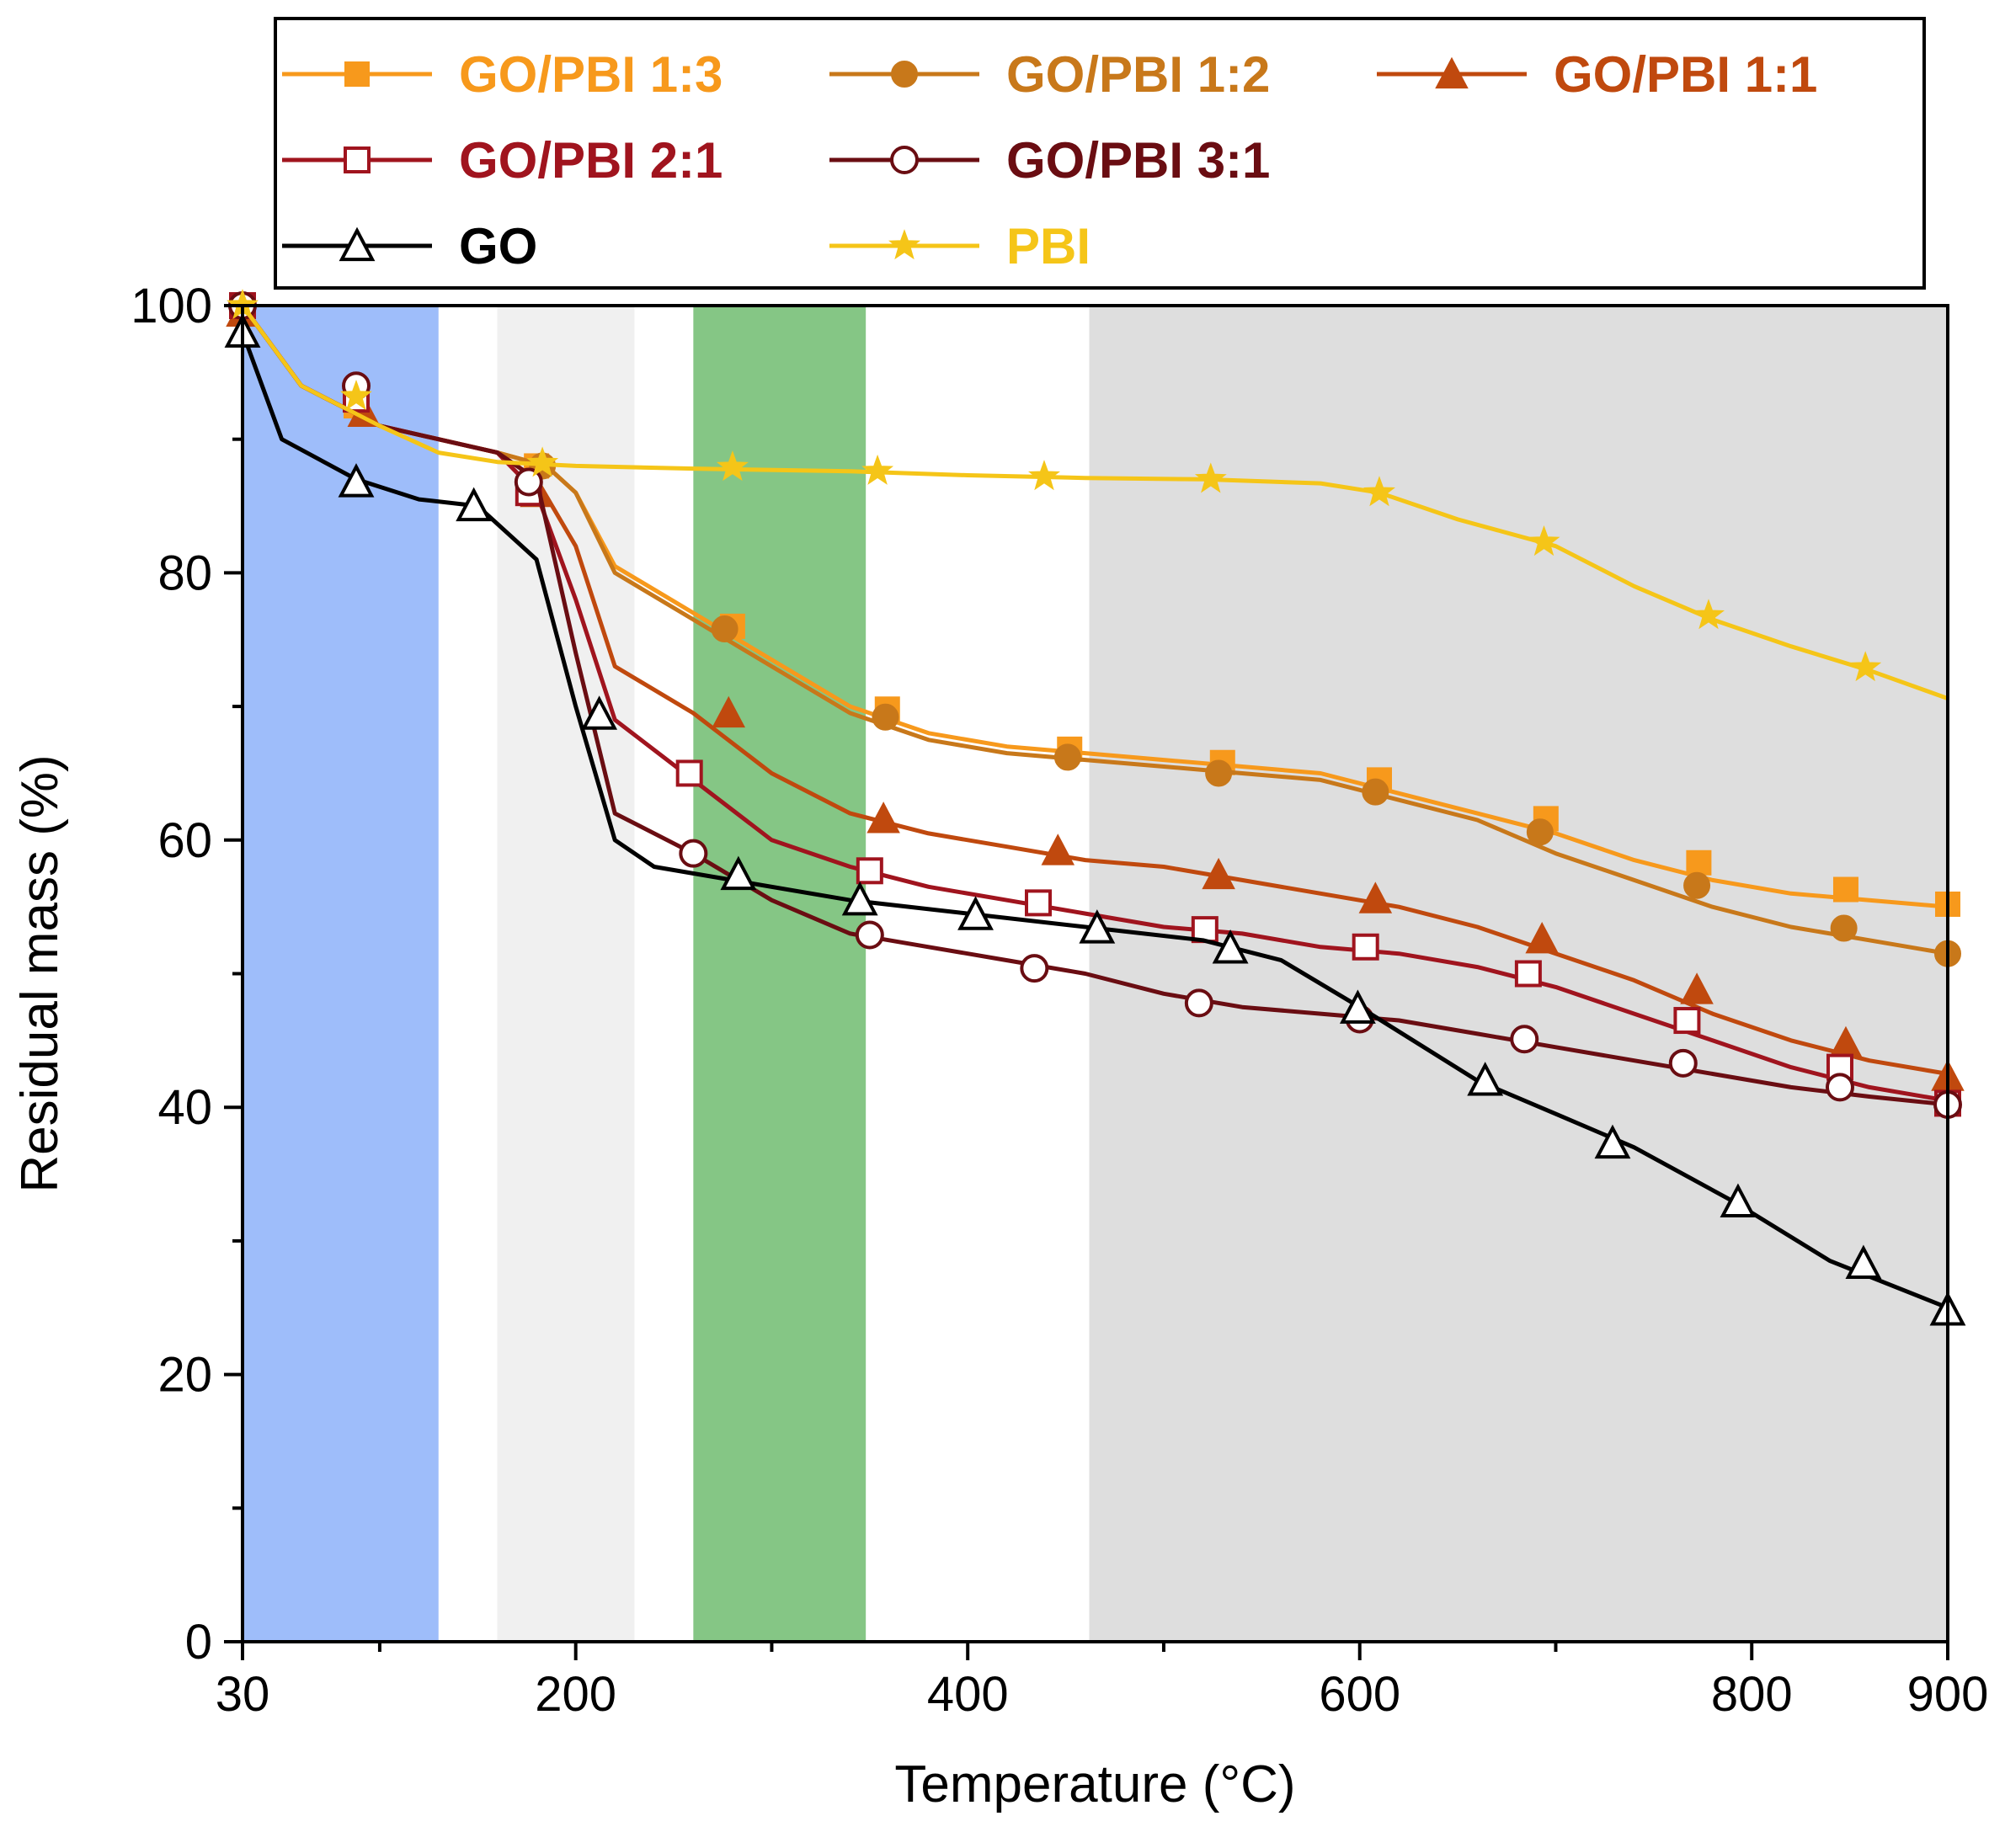  Describe the element at coordinates (184, 573) in the screenshot. I see `y-tick-label: 80` at that location.